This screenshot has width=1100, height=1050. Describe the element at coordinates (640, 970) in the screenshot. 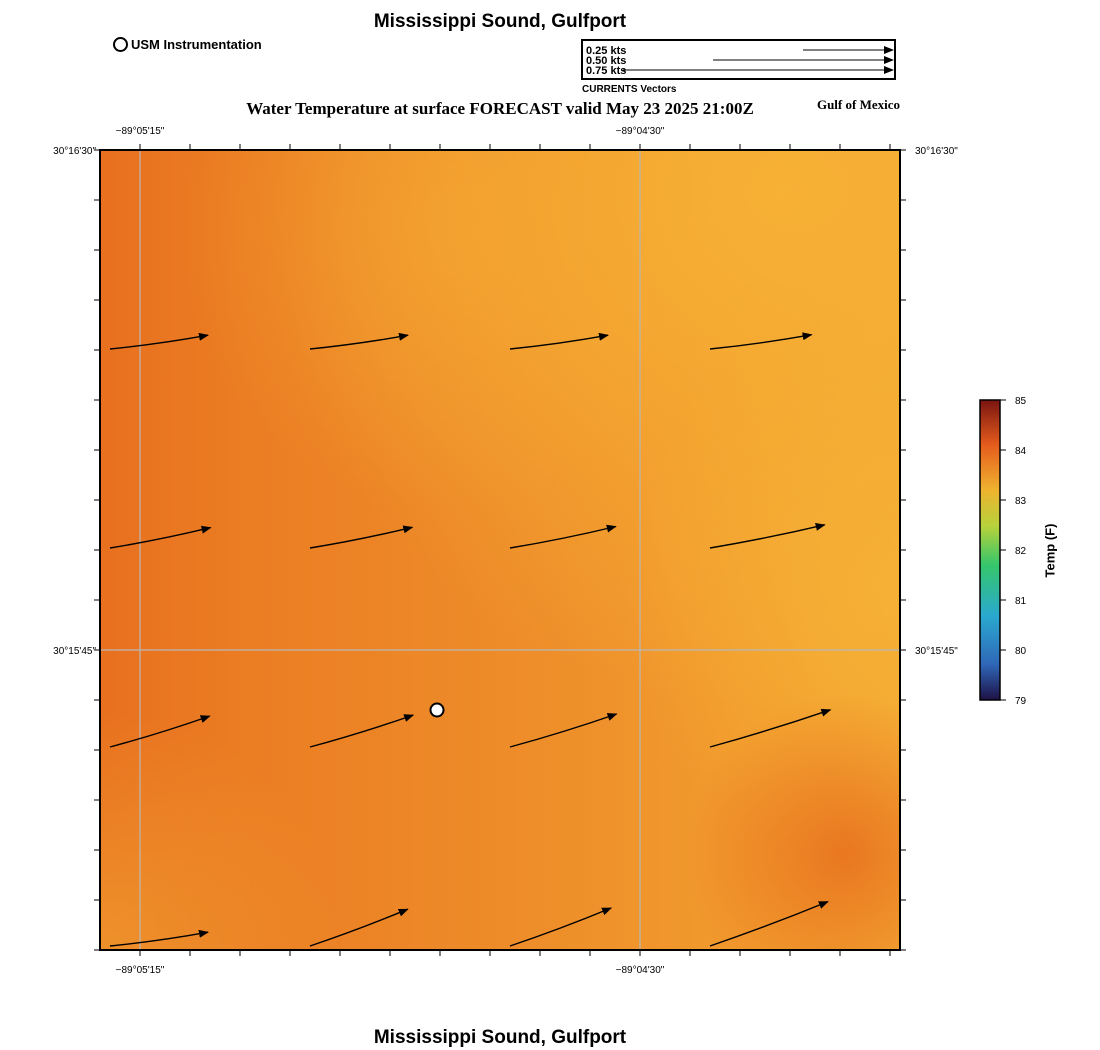

I see `x-tick-label-bottom: −89°04'30"` at that location.